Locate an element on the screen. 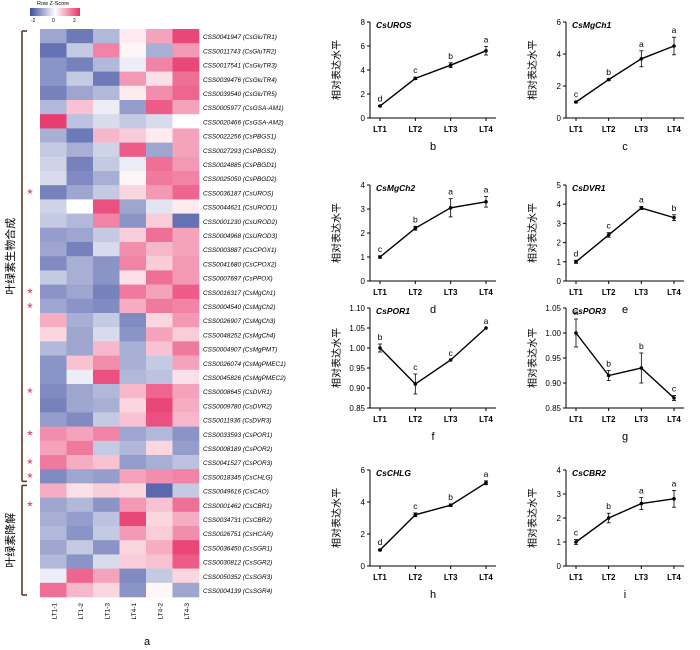 Image resolution: width=700 pixels, height=650 pixels. heatmap-row-label: CSS0039476 (CsGluTR4) is located at coordinates (240, 80).